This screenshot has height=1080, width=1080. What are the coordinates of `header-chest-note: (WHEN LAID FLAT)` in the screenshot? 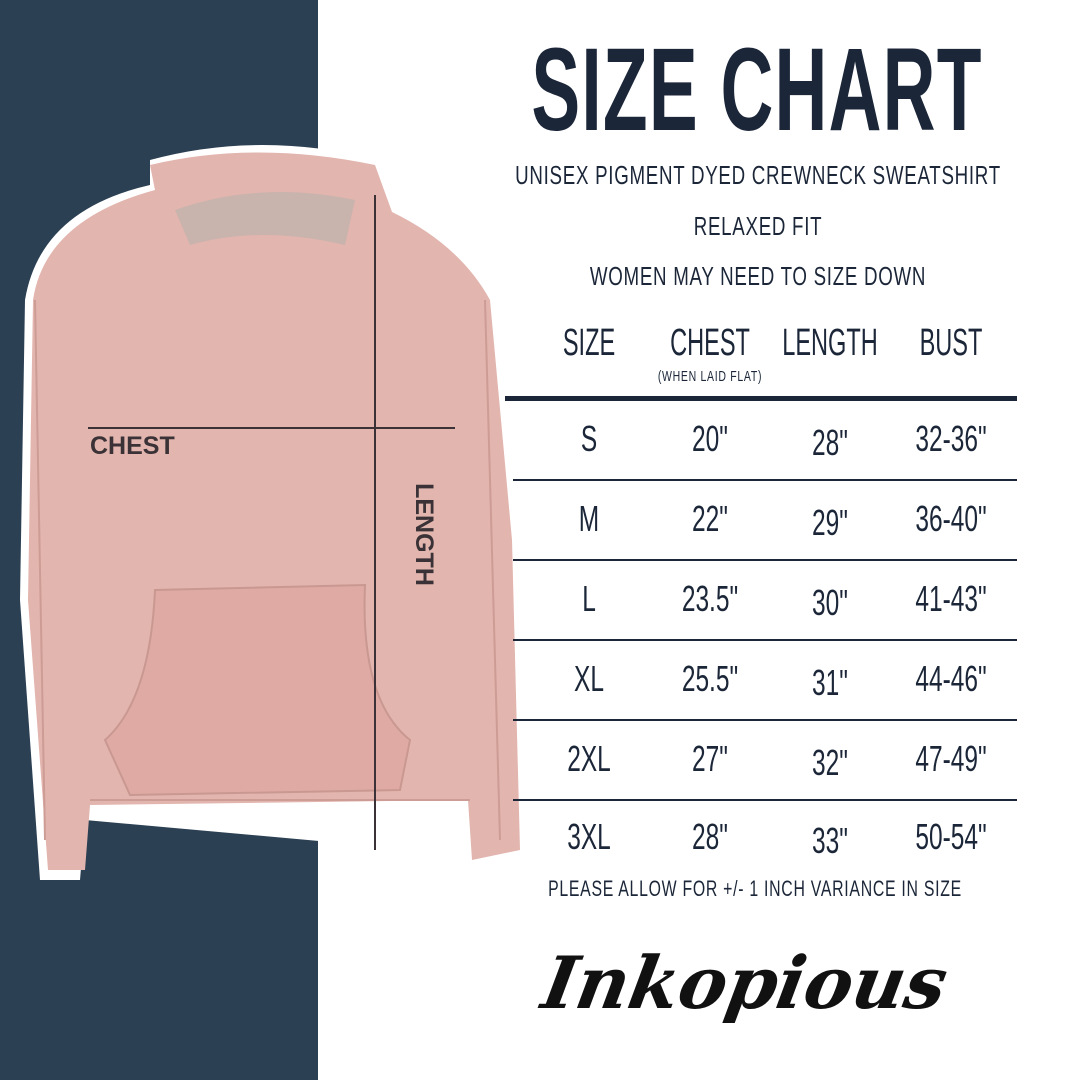 It's located at (710, 376).